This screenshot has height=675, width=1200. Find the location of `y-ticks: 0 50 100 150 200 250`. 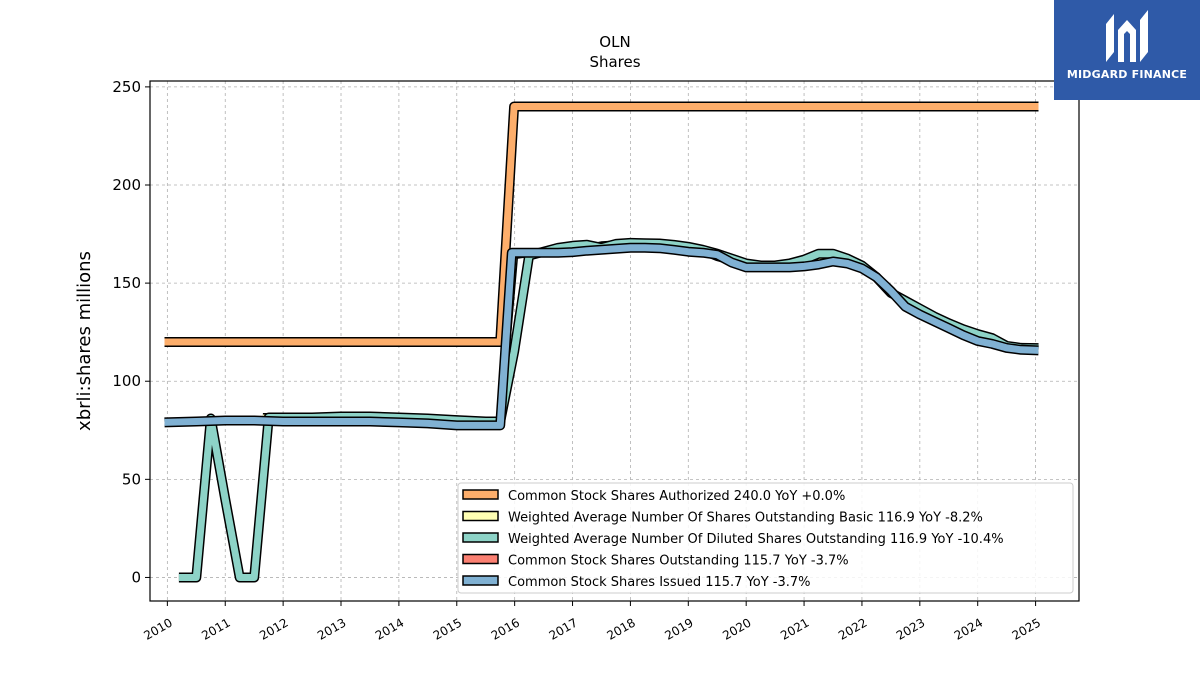

y-ticks: 0 50 100 150 200 250 is located at coordinates (131, 332).